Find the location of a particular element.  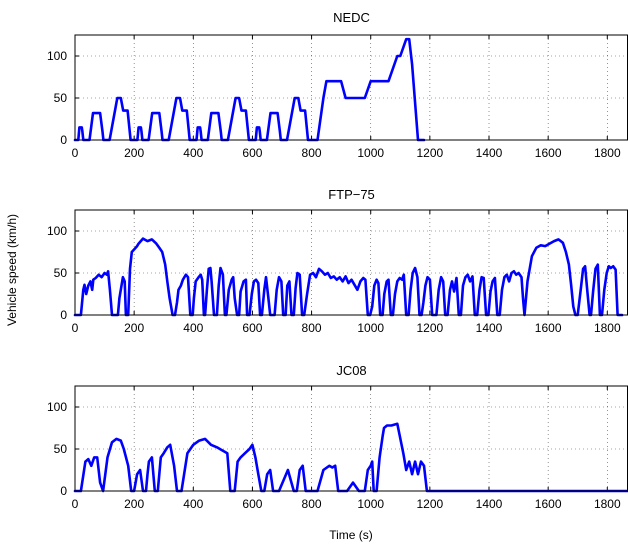

x-axis-label: Time (s) is located at coordinates (351, 535).